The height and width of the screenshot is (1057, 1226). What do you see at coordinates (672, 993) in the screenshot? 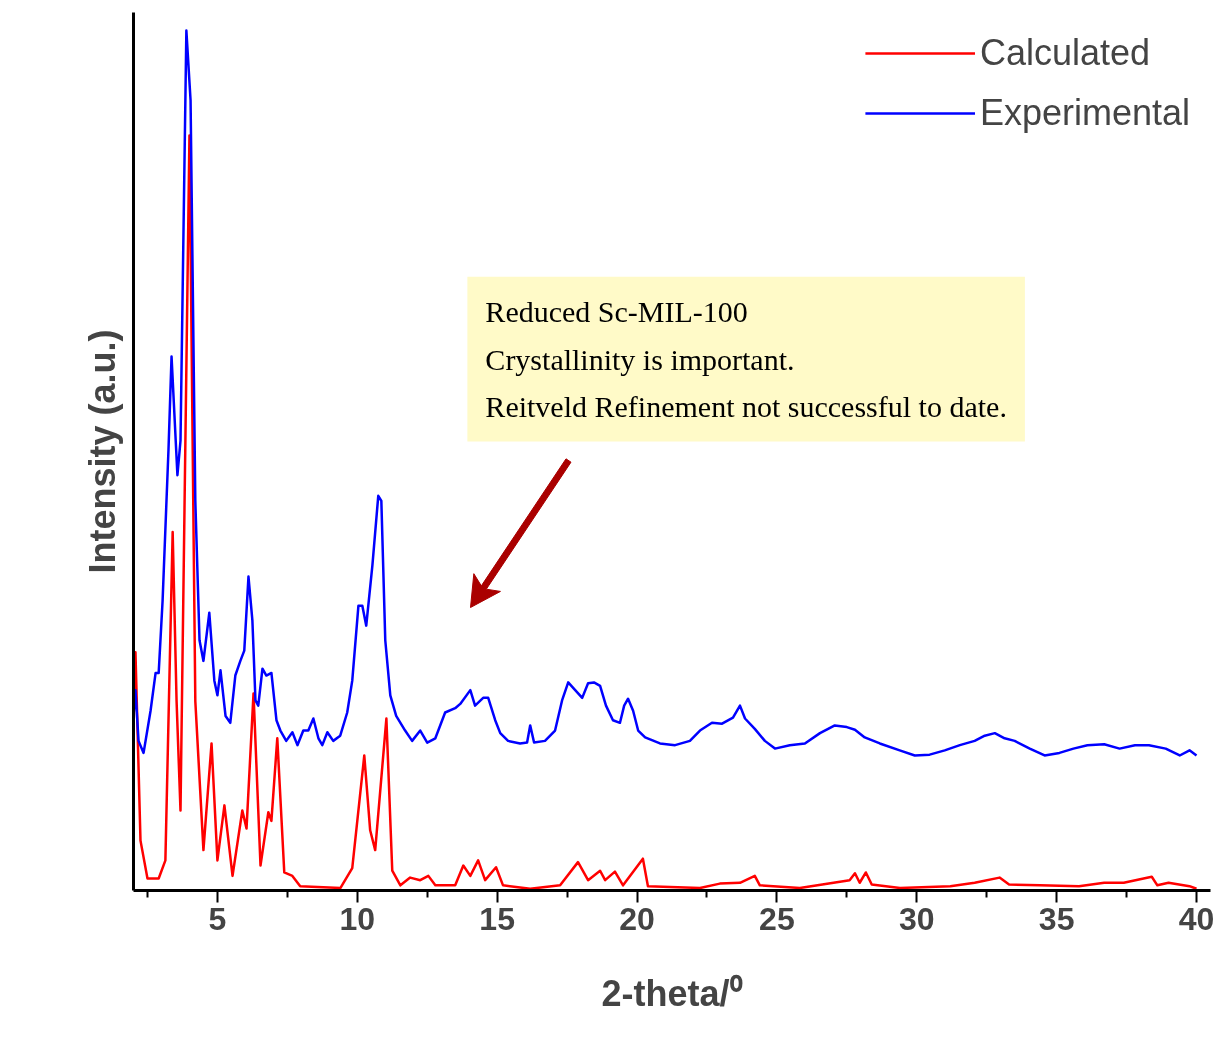
I see `x-axis-title: 2-theta/⁰` at bounding box center [672, 993].